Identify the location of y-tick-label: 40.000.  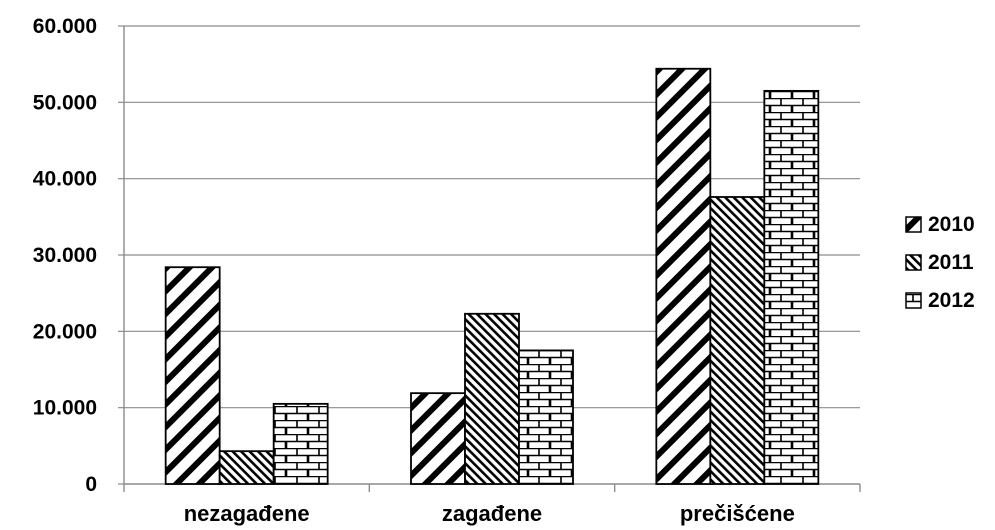
(65, 179).